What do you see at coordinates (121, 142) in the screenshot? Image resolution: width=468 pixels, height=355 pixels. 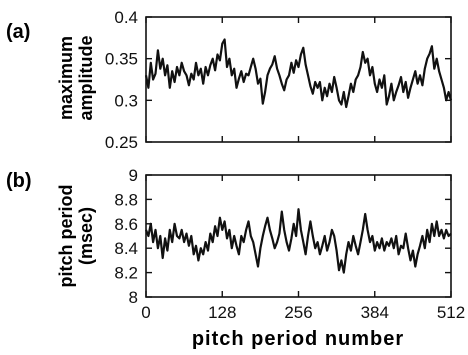 I see `panel-a-ytick-label: 0.25` at bounding box center [121, 142].